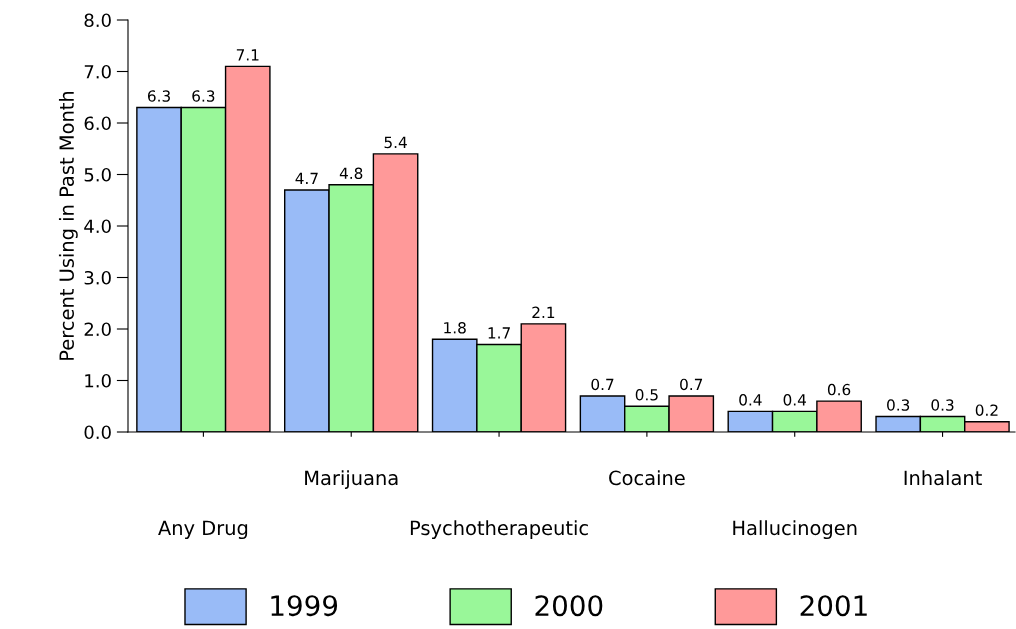 This screenshot has height=629, width=1016. I want to click on y-tick-label: 8.0, so click(97, 20).